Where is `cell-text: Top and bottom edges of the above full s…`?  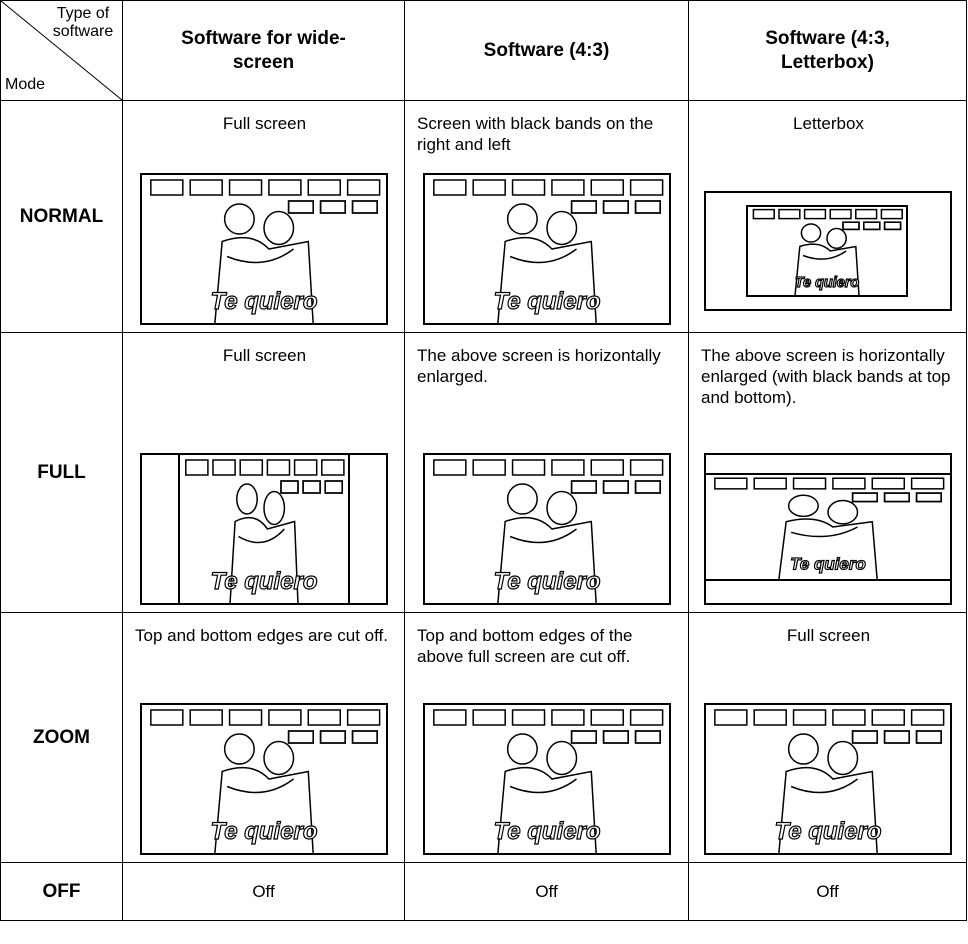 cell-text: Top and bottom edges of the above full s… is located at coordinates (525, 646).